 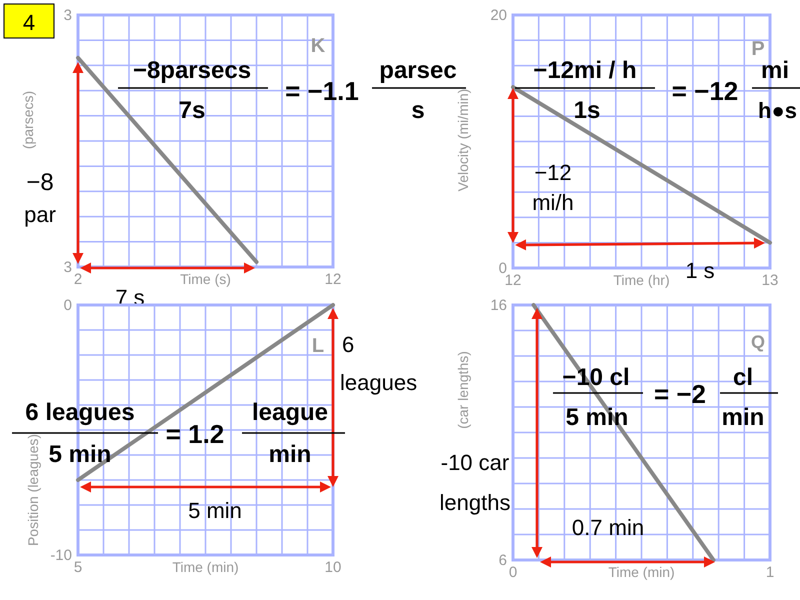 What do you see at coordinates (553, 172) in the screenshot?
I see `annotation: −12` at bounding box center [553, 172].